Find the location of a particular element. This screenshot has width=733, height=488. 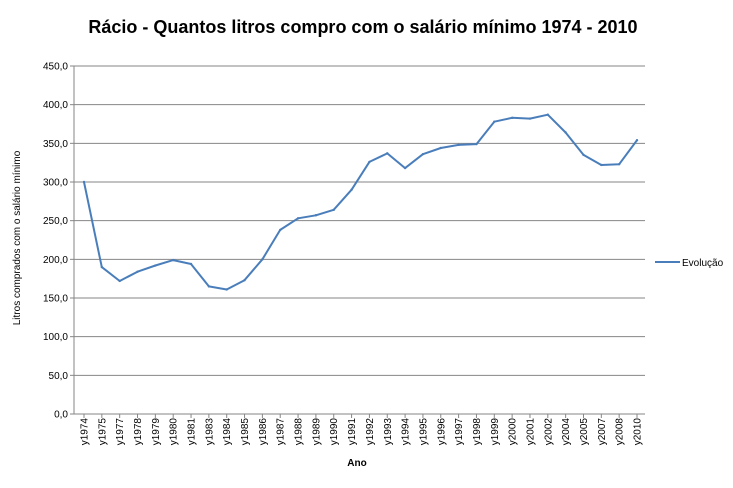

y-tick-label: 350,0 is located at coordinates (55, 144).